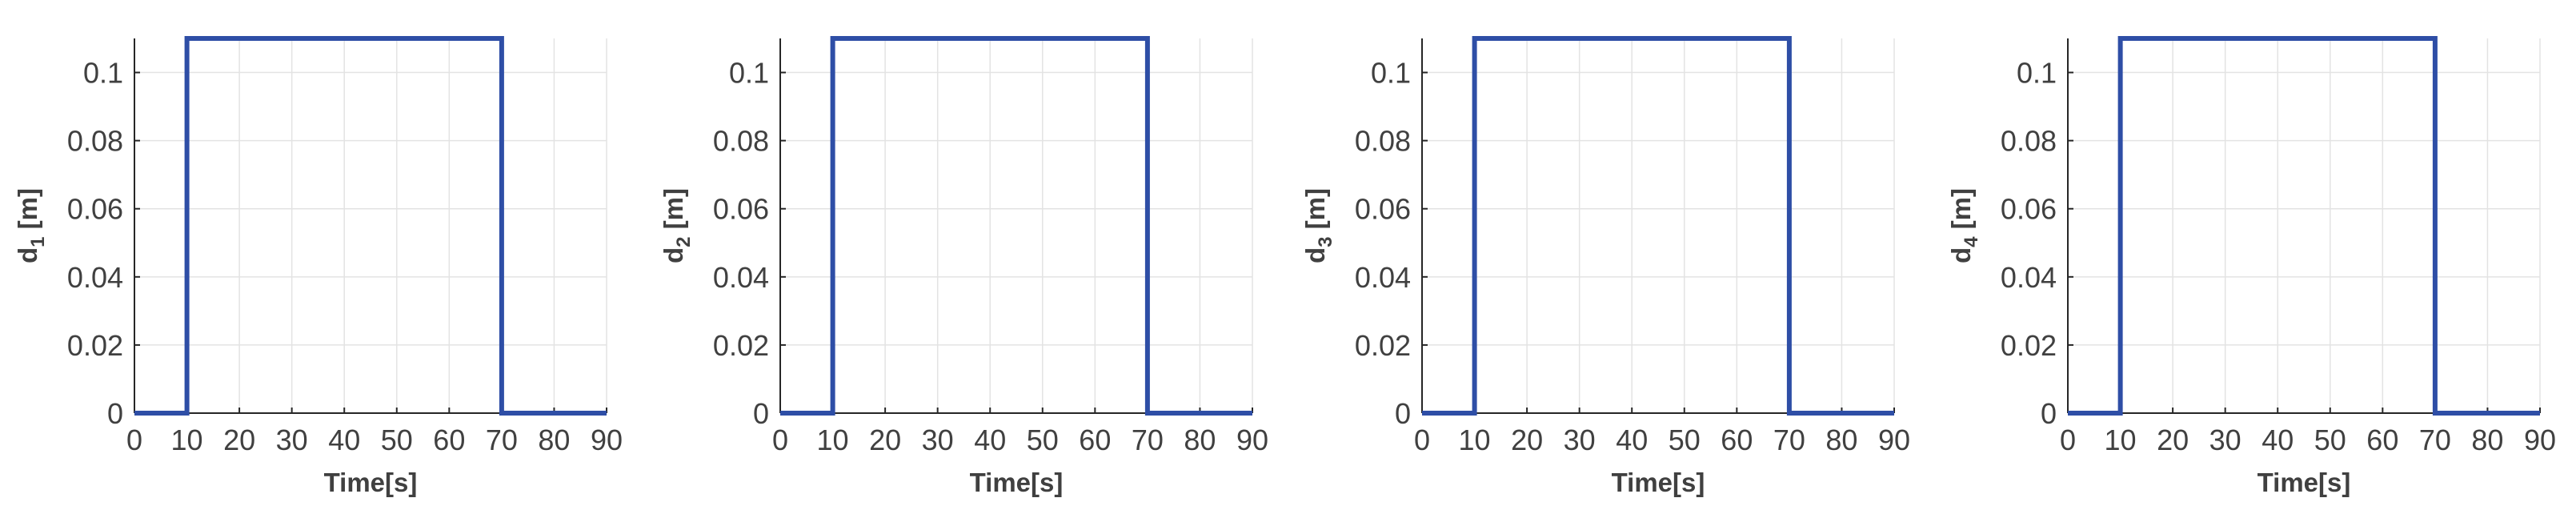 This screenshot has width=2576, height=510. I want to click on y-axis-label-subscript: 1, so click(38, 241).